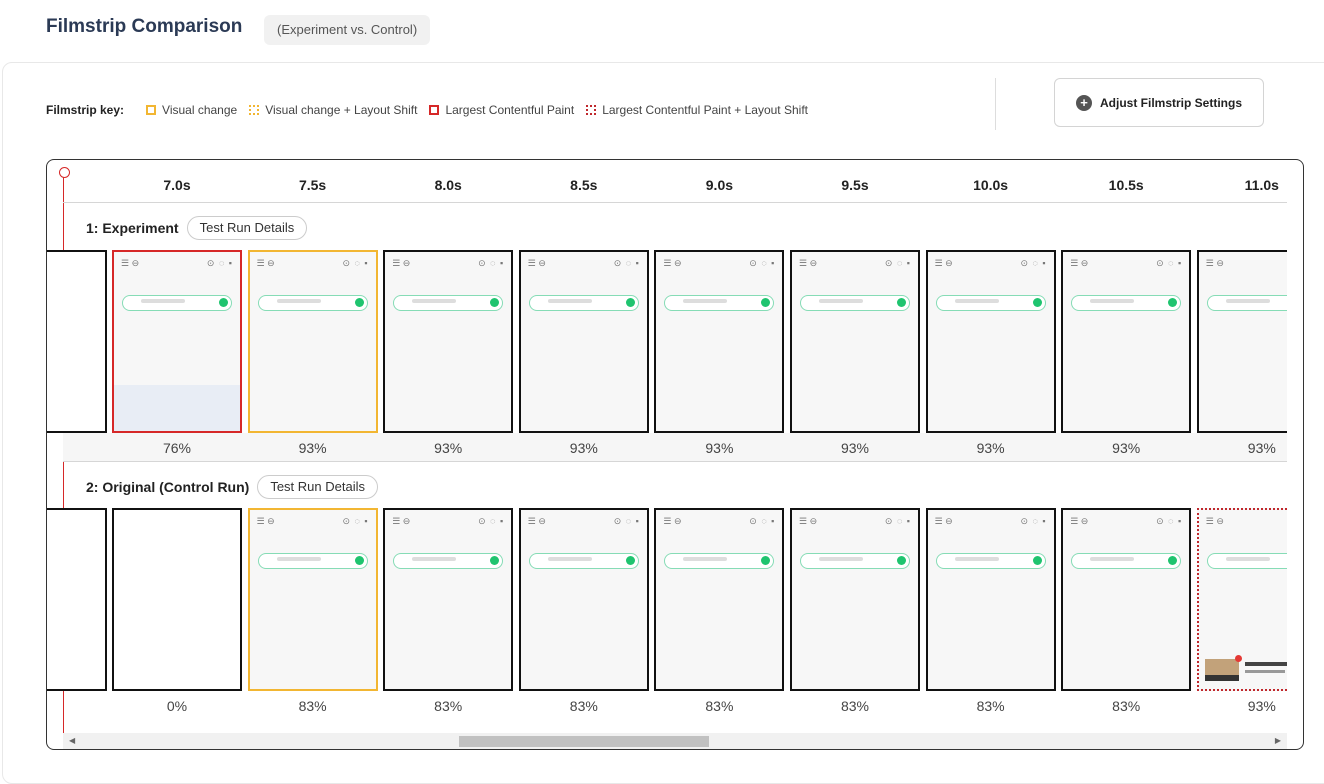 The width and height of the screenshot is (1324, 784). What do you see at coordinates (1295, 468) in the screenshot?
I see `right-edge-mask` at bounding box center [1295, 468].